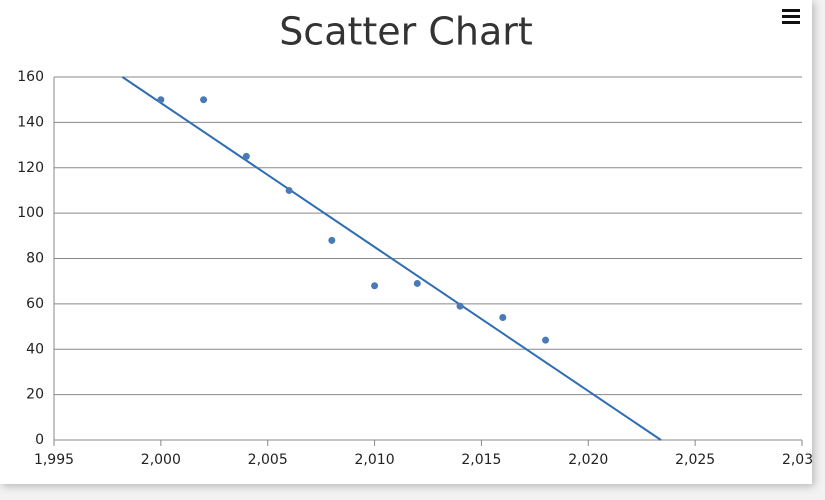 Image resolution: width=825 pixels, height=500 pixels. I want to click on x-tick-label: 1,995, so click(54, 460).